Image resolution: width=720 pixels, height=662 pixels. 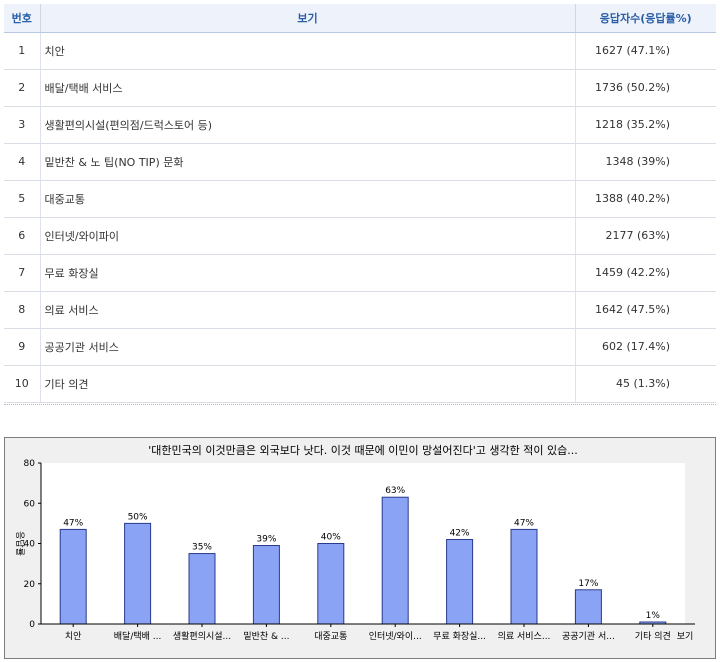 What do you see at coordinates (22, 236) in the screenshot?
I see `row-number: 6` at bounding box center [22, 236].